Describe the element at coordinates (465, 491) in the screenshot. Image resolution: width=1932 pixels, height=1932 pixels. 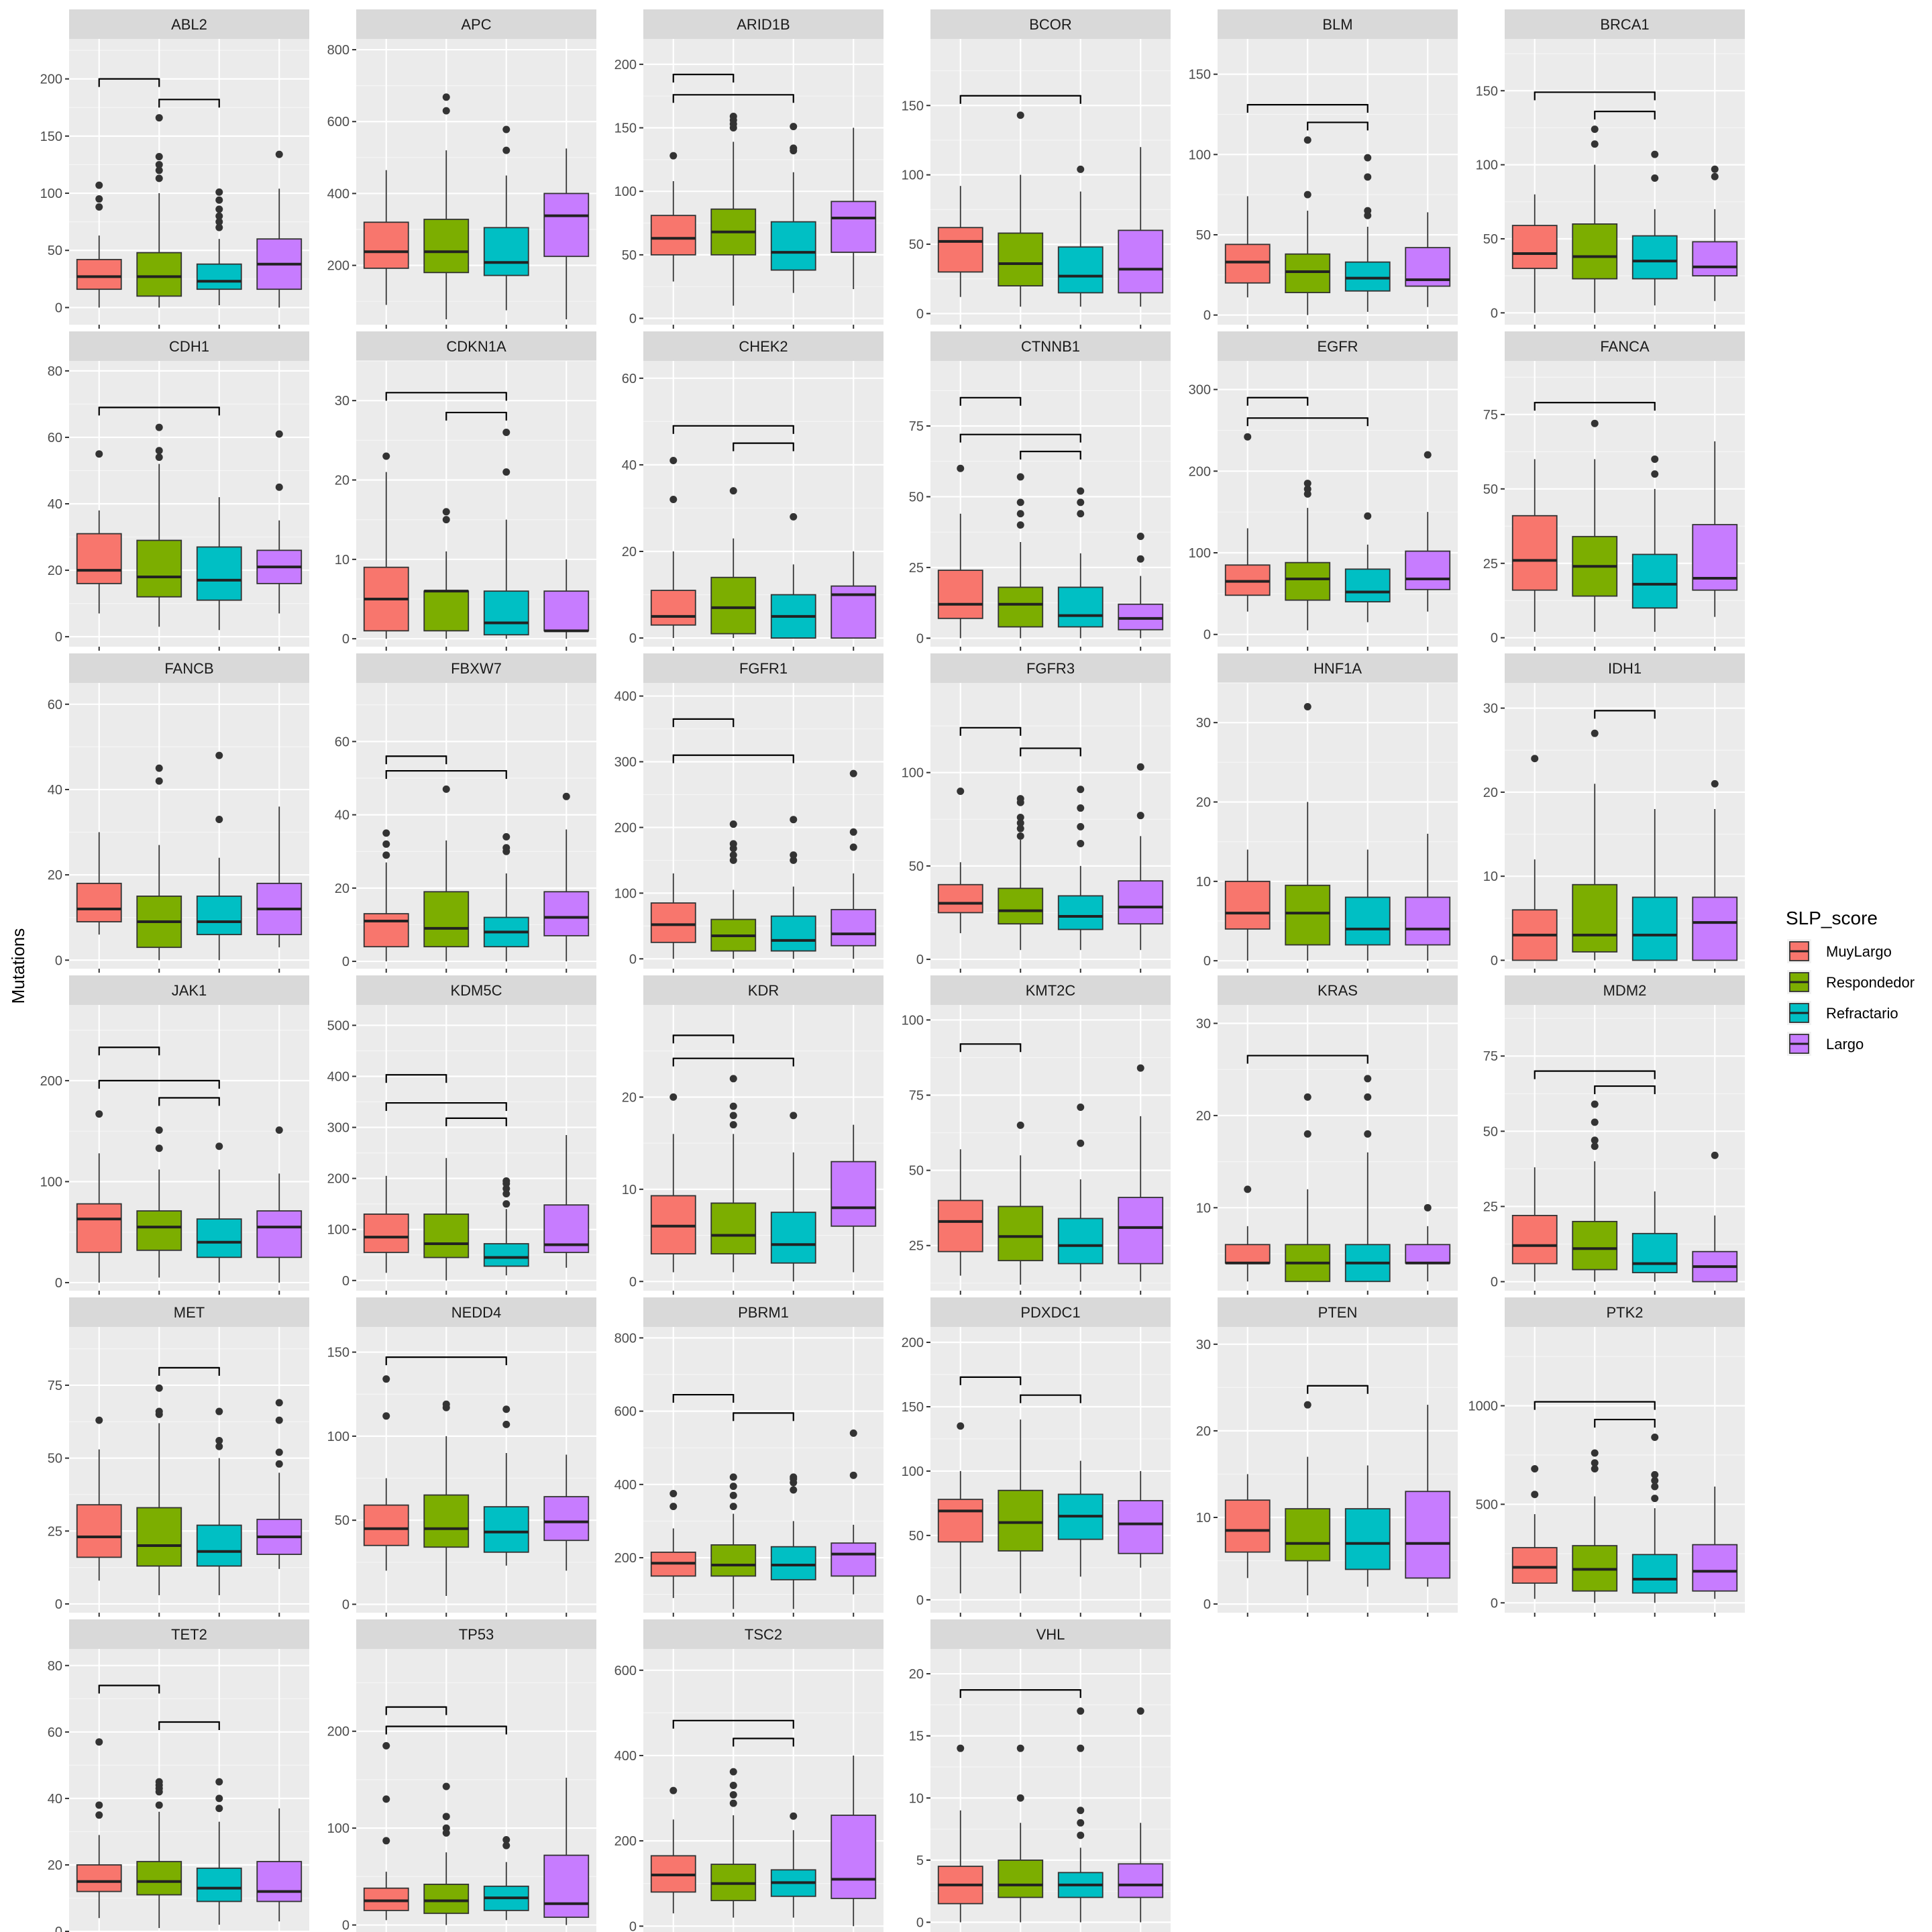
I see `panel-cdkn1a: CDKN1A 0 10 20 30` at that location.